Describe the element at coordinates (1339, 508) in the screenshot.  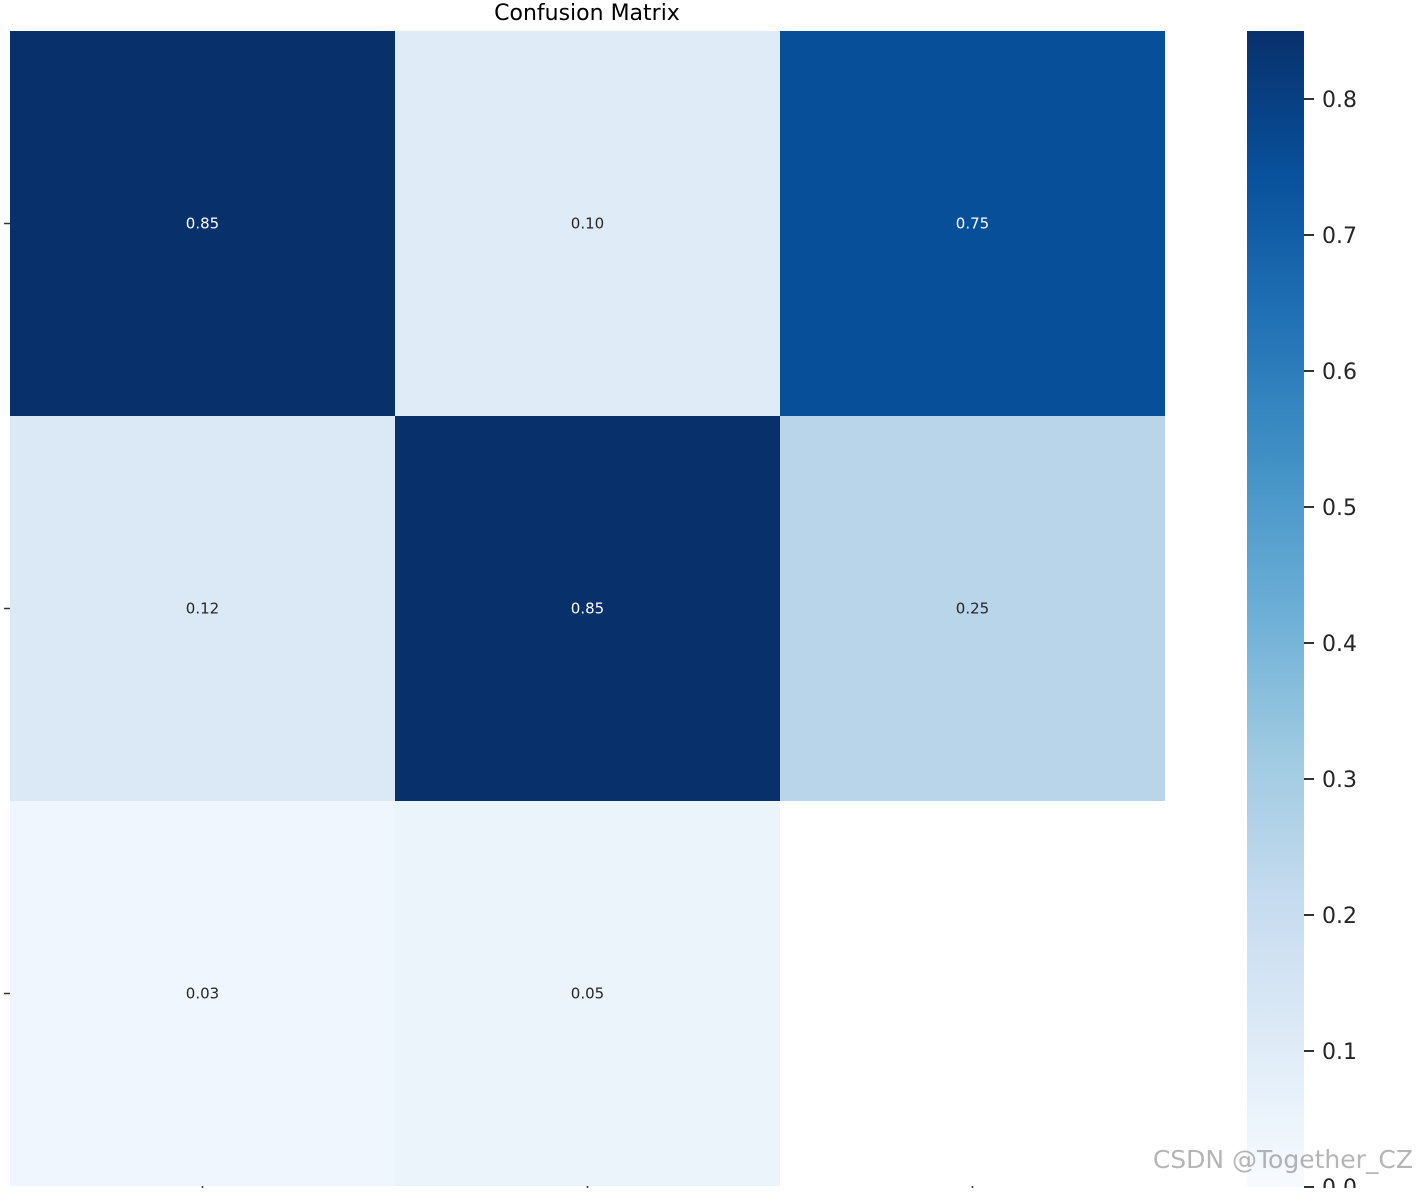
I see `colorbar-tick-label: 0.5` at that location.